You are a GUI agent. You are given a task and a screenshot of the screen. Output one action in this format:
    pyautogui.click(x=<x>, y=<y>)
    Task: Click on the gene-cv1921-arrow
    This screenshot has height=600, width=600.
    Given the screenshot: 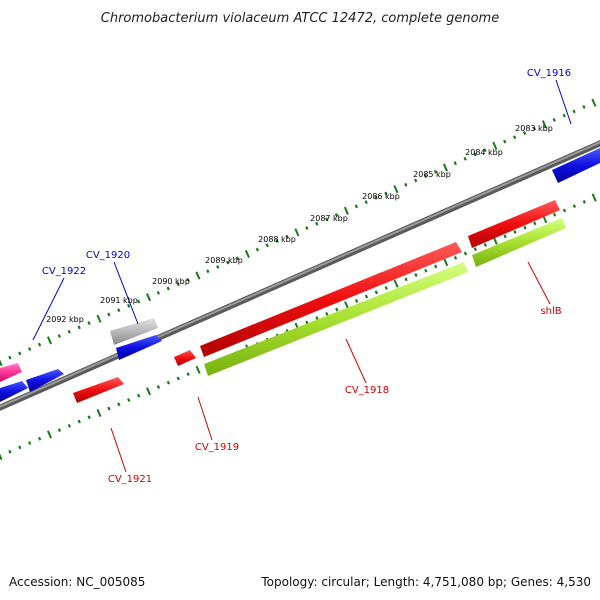 What is the action you would take?
    pyautogui.click(x=98, y=390)
    